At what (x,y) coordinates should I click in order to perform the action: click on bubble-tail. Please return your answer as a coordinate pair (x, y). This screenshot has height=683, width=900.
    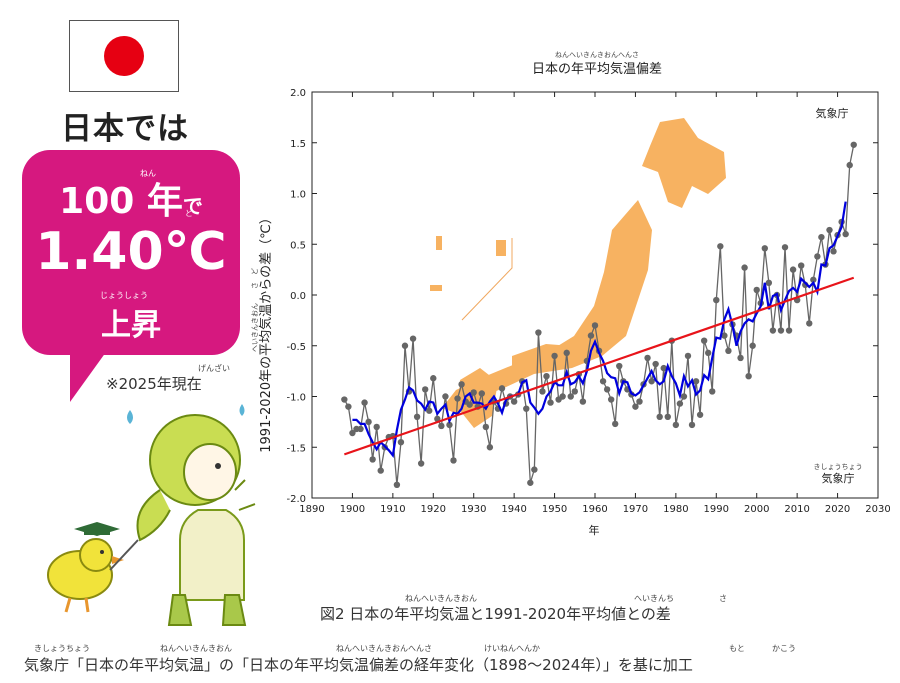
    Looking at the image, I should click on (88, 377).